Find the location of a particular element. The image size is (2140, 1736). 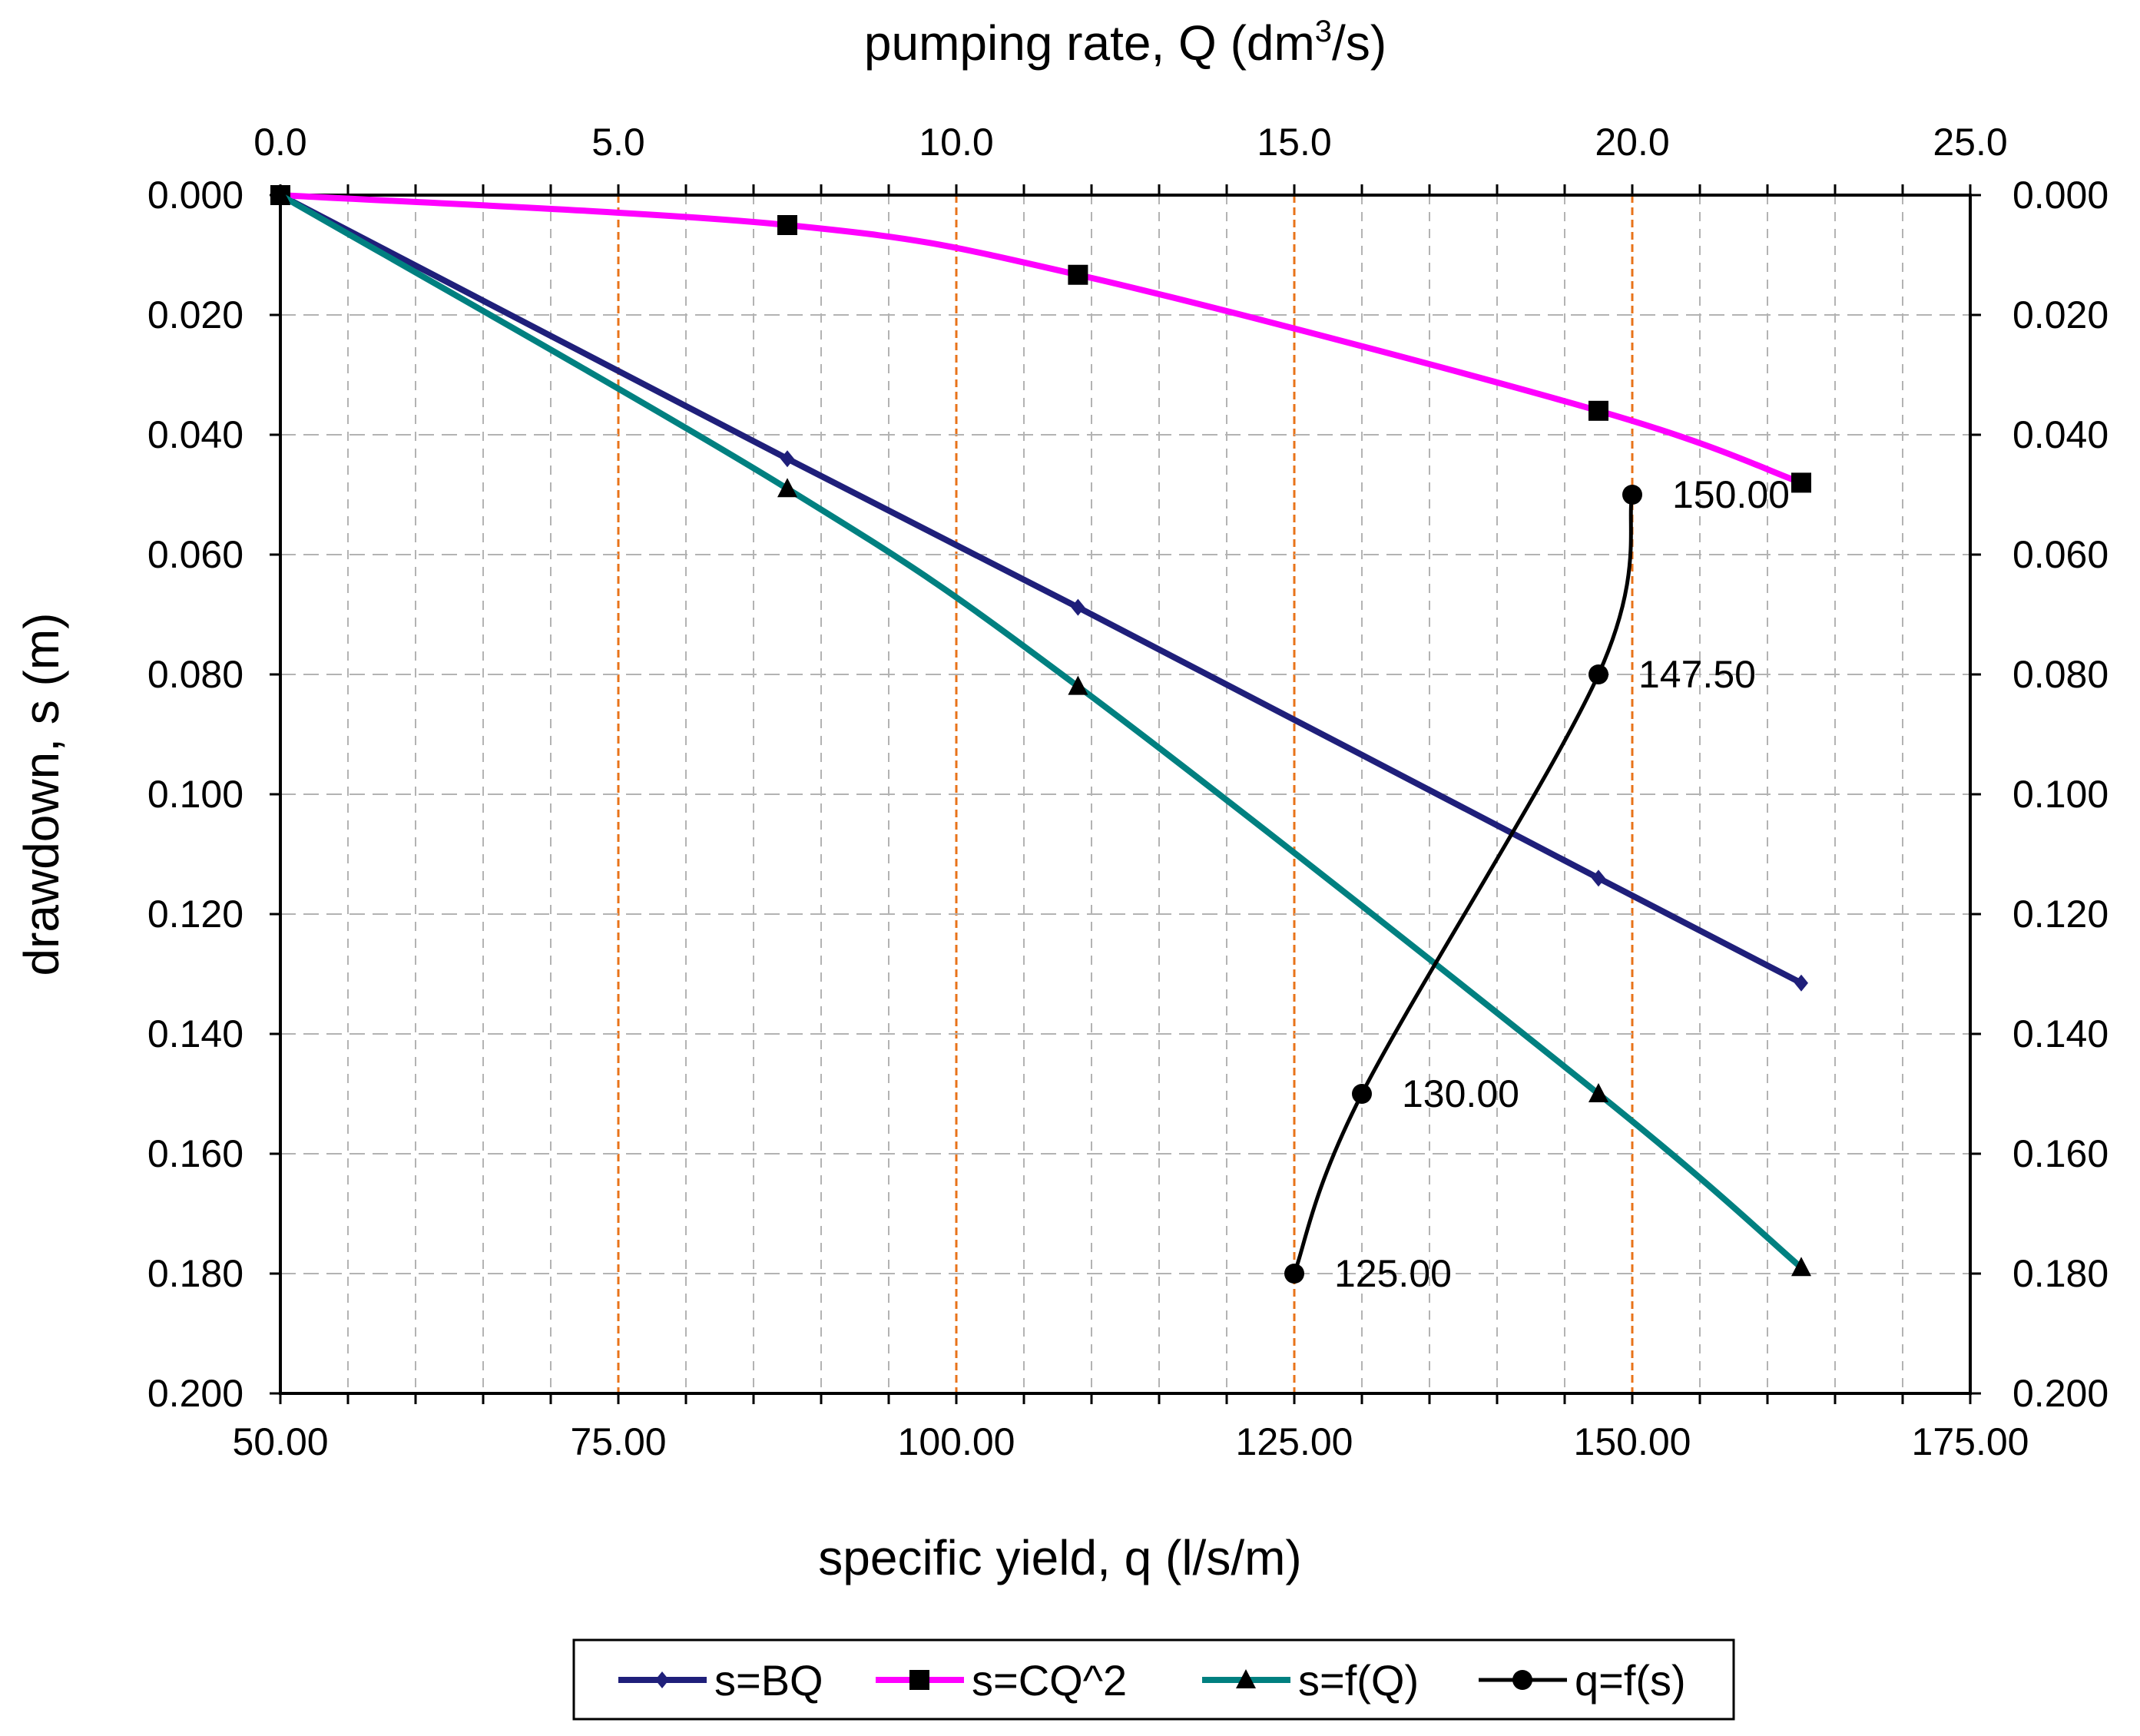

y-tick-label-right: 0.140 is located at coordinates (2060, 1033).